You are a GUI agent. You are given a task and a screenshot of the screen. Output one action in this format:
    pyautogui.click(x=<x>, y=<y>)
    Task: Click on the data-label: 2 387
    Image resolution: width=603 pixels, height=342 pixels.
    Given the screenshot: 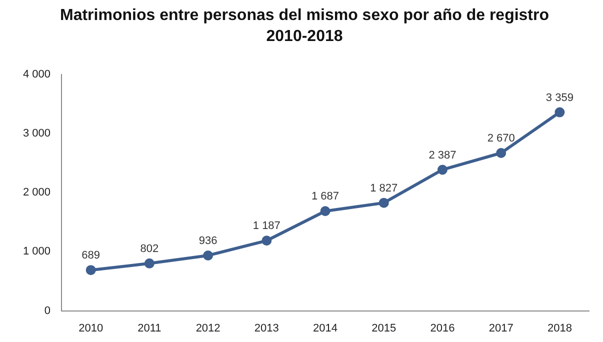 What is the action you would take?
    pyautogui.click(x=442, y=155)
    